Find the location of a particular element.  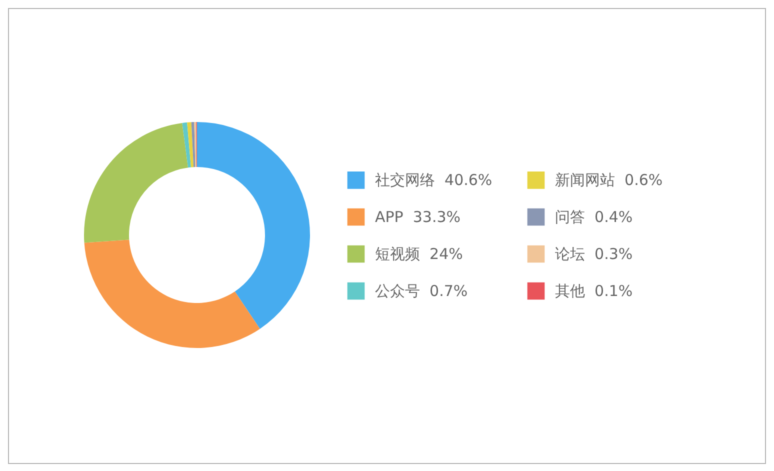

legend-label: 论坛 0.3% is located at coordinates (594, 254).